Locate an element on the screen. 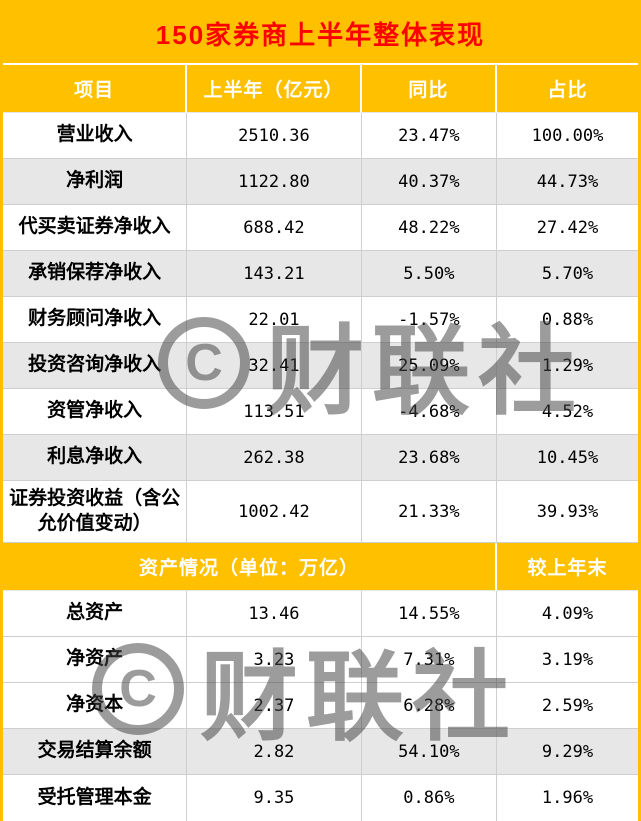 The width and height of the screenshot is (641, 821). row-yoy: -4.68% is located at coordinates (429, 412).